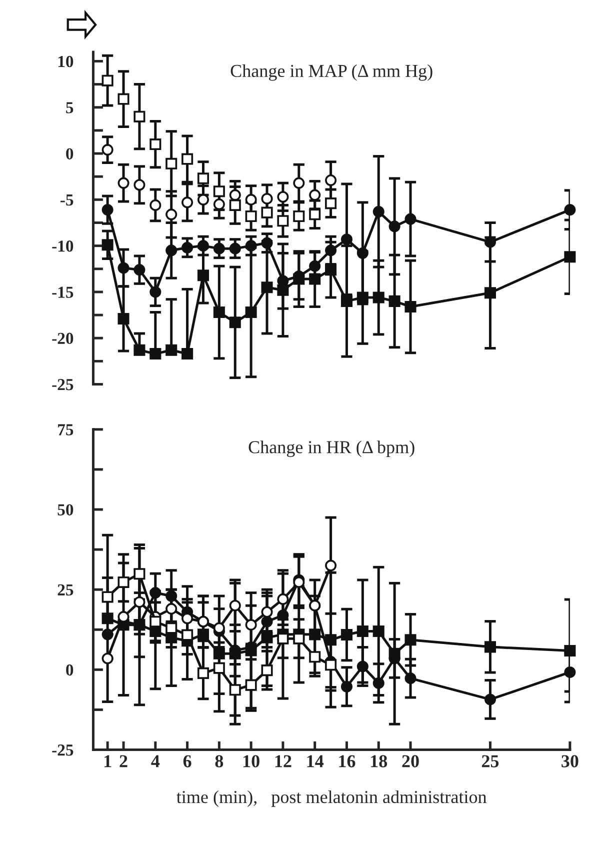  I want to click on x-tick-label: 25, so click(490, 761).